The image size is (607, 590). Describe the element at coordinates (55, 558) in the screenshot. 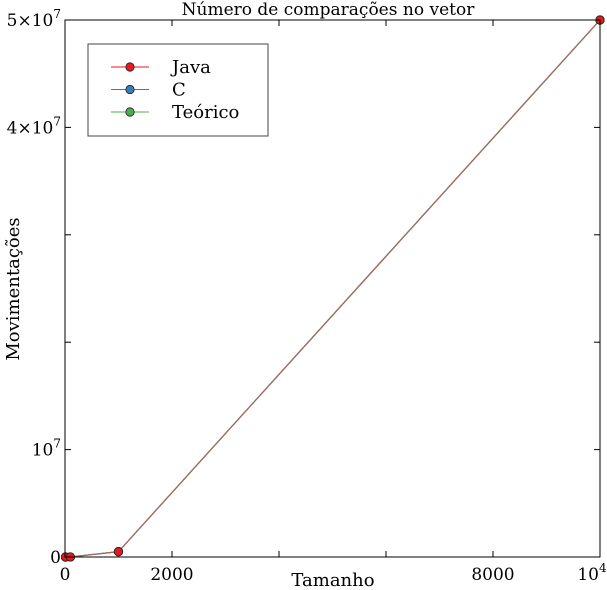

I see `y-tick-label: 0` at that location.